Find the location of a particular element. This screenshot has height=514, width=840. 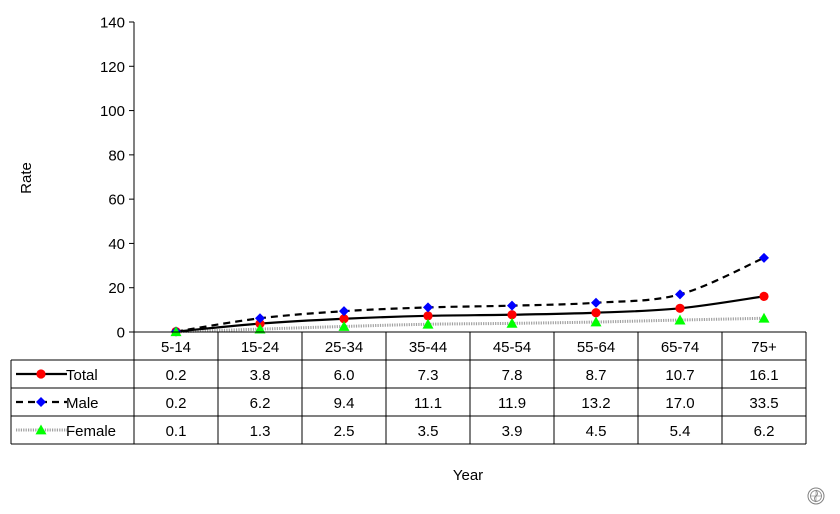

table-cell: 11.9 is located at coordinates (512, 403).